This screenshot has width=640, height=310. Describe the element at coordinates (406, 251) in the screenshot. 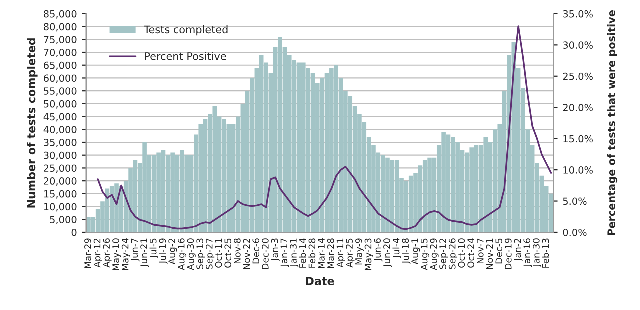

I see `x-tick-label: Jul-18` at that location.